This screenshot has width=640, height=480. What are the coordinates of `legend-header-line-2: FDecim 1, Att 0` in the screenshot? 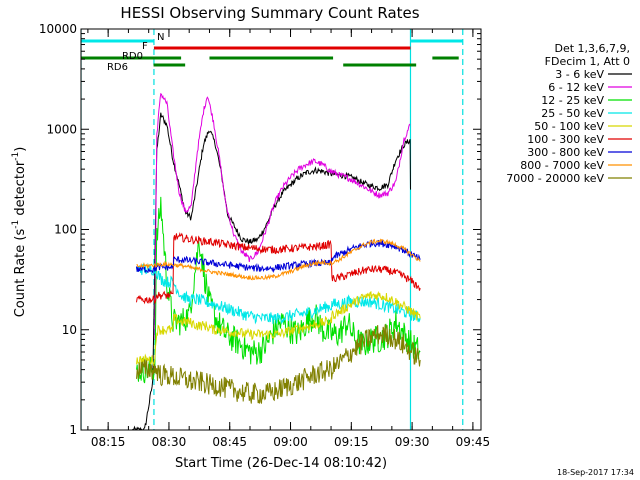 It's located at (587, 61).